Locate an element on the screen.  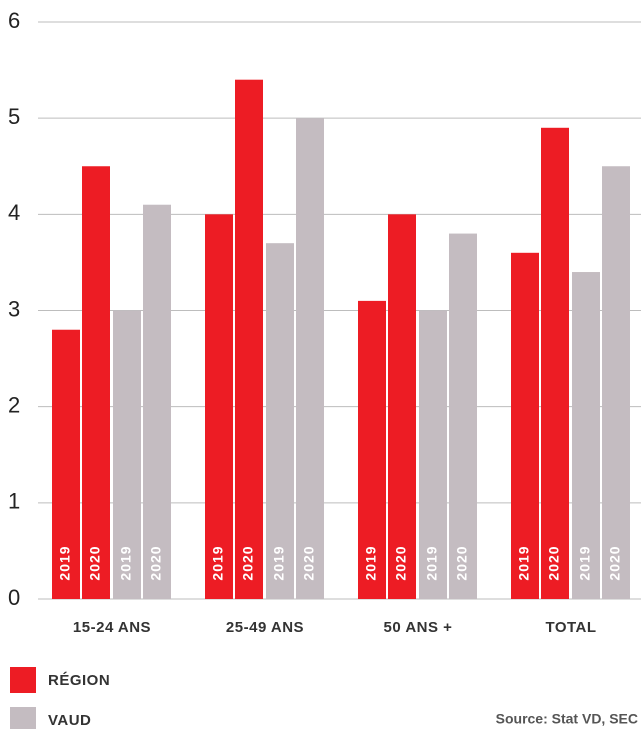
y-tick-label: 5 is located at coordinates (14, 116).